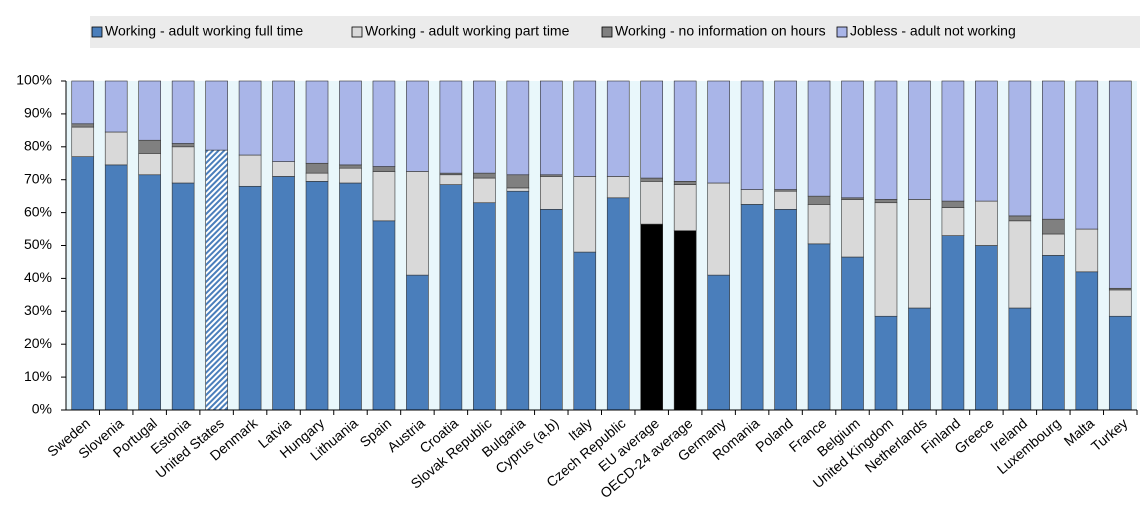 The image size is (1140, 519). I want to click on legend-label: Jobless - adult not working, so click(933, 31).